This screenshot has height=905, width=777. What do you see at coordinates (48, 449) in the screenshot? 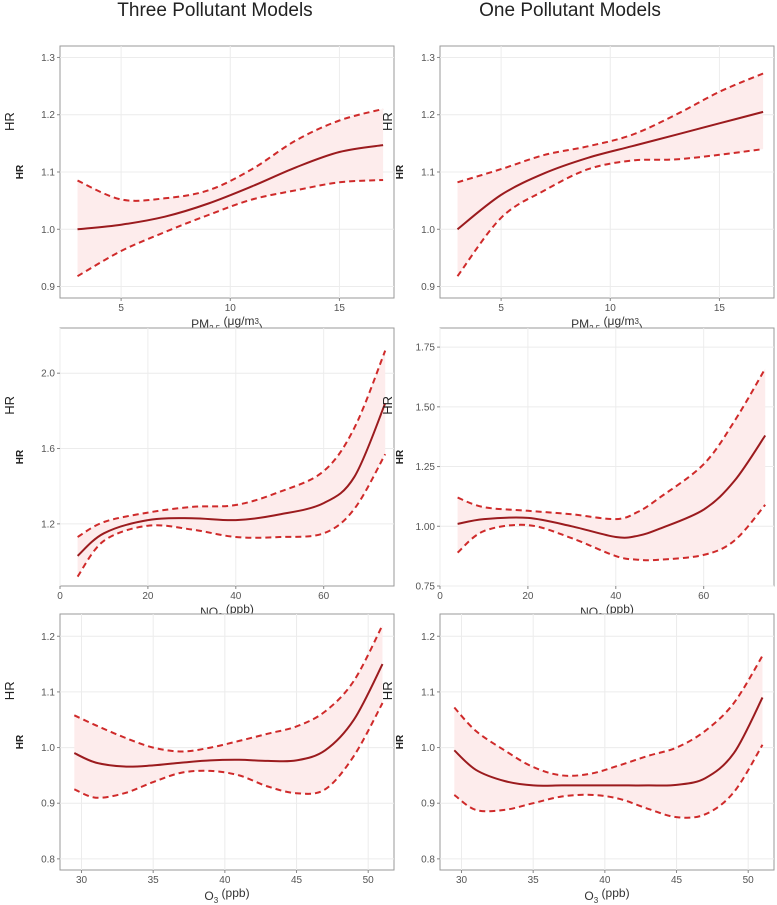
I see `y-tick-label: 1.6` at bounding box center [48, 449].